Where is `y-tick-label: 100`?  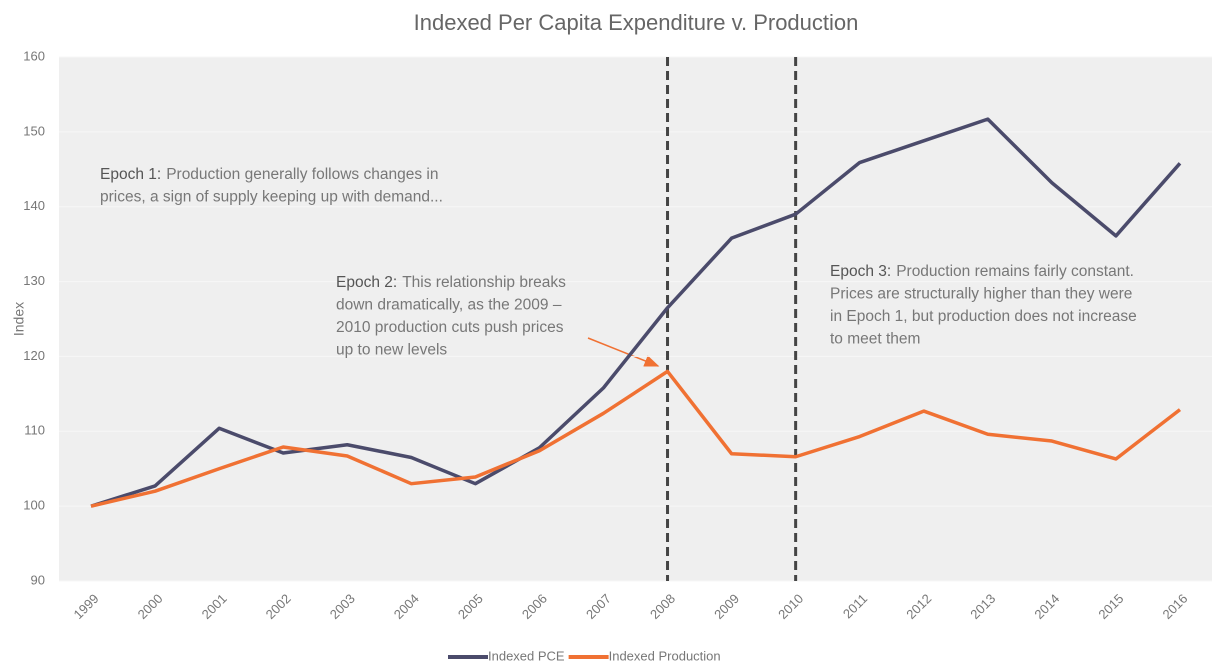
y-tick-label: 100 is located at coordinates (34, 505).